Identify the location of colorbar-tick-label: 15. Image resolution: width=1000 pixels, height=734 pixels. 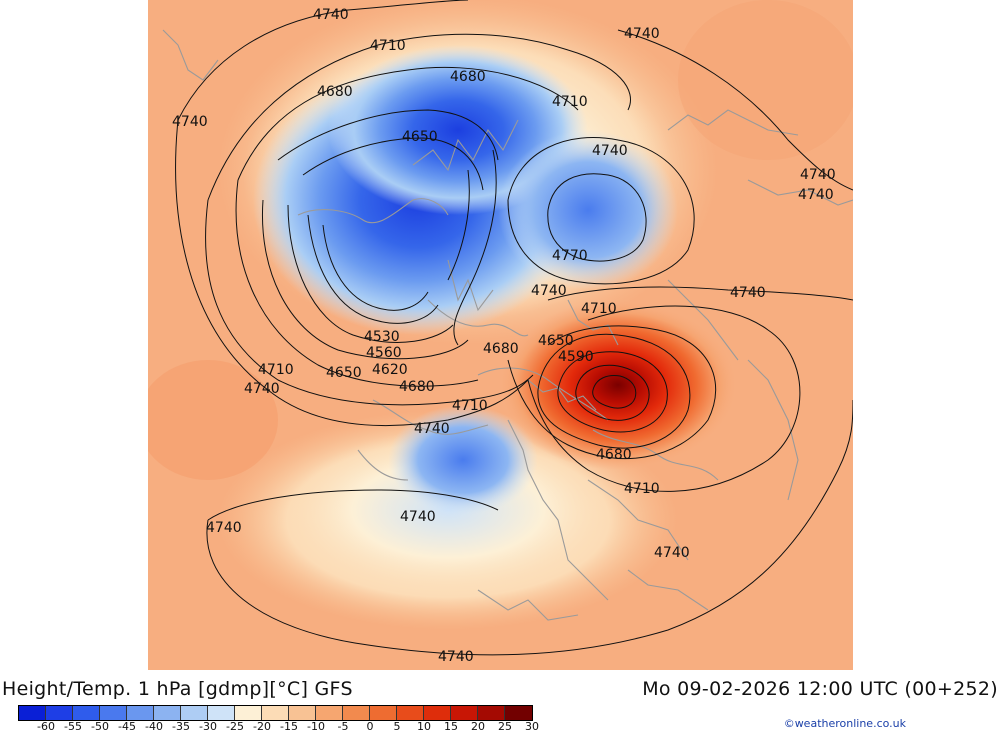
(451, 726).